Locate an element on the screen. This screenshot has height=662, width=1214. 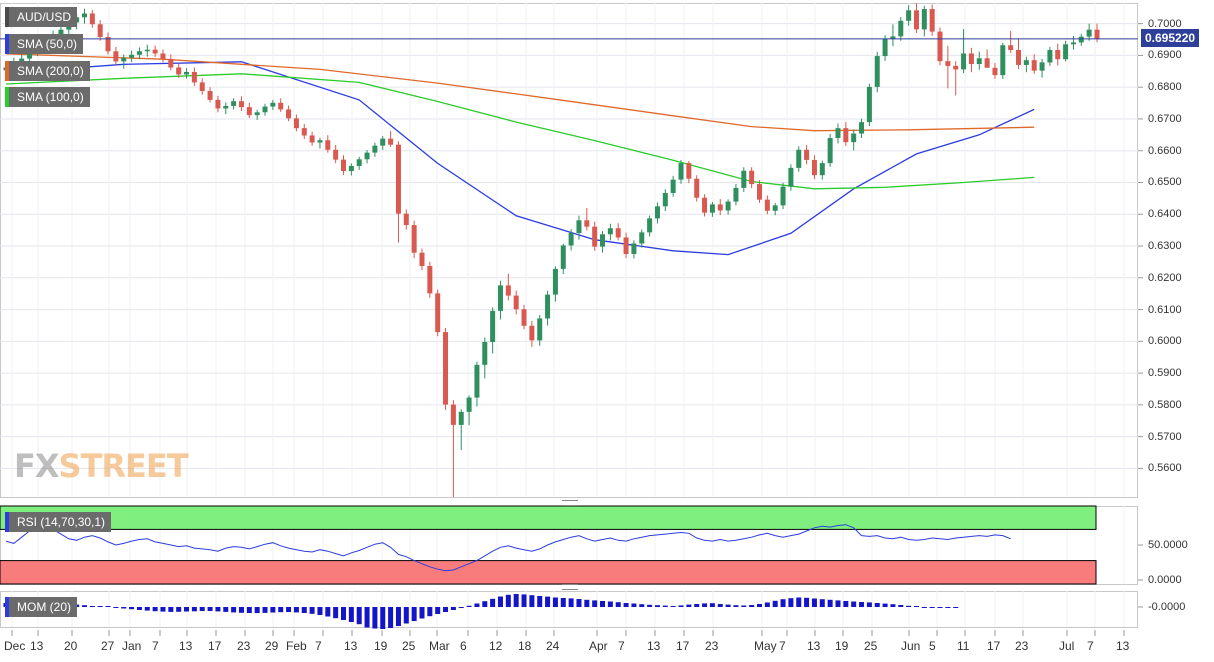
rsi-swatch is located at coordinates (7, 522).